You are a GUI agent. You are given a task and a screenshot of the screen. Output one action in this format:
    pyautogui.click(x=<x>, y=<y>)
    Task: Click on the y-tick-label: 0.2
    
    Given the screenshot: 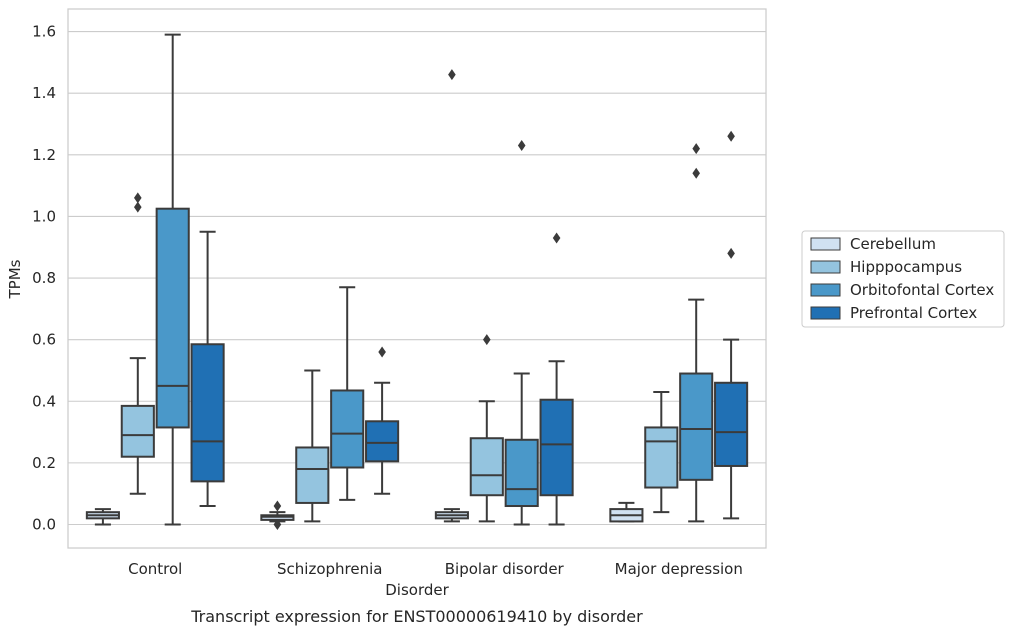 What is the action you would take?
    pyautogui.click(x=44, y=463)
    